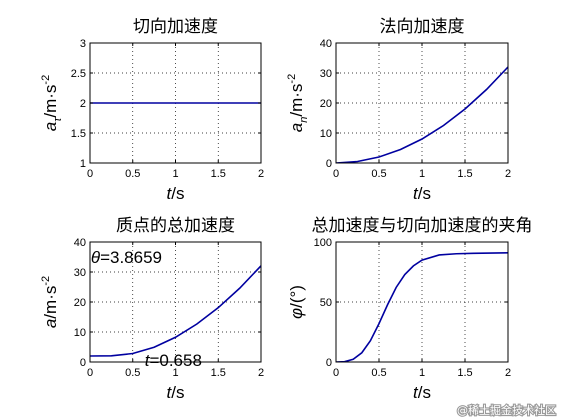 The width and height of the screenshot is (561, 420). I want to click on y-tick-label: 100, so click(323, 243).